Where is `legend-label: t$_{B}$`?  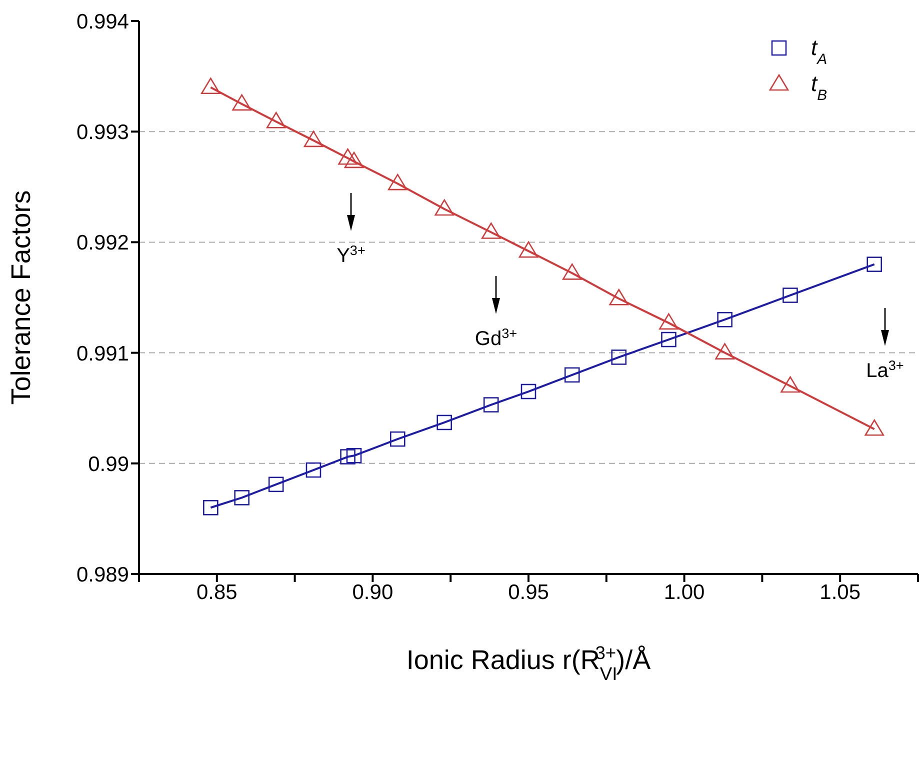
legend-label: t$_{B}$ is located at coordinates (819, 87).